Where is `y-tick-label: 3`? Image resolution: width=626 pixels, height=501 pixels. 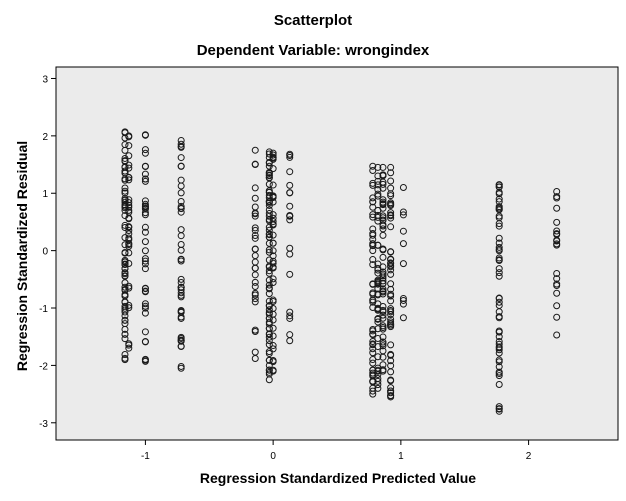 y-tick-label: 3 is located at coordinates (45, 79).